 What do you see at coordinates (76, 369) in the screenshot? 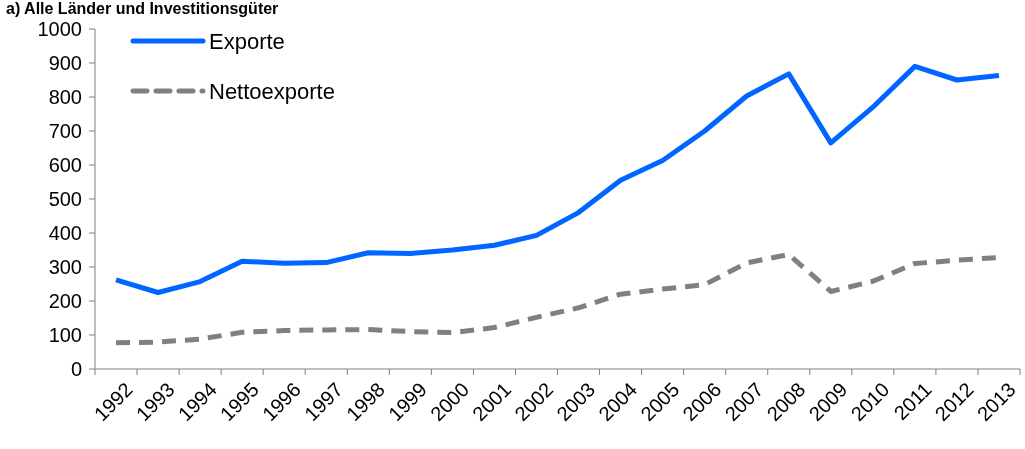
I see `y-tick-label: 0` at bounding box center [76, 369].